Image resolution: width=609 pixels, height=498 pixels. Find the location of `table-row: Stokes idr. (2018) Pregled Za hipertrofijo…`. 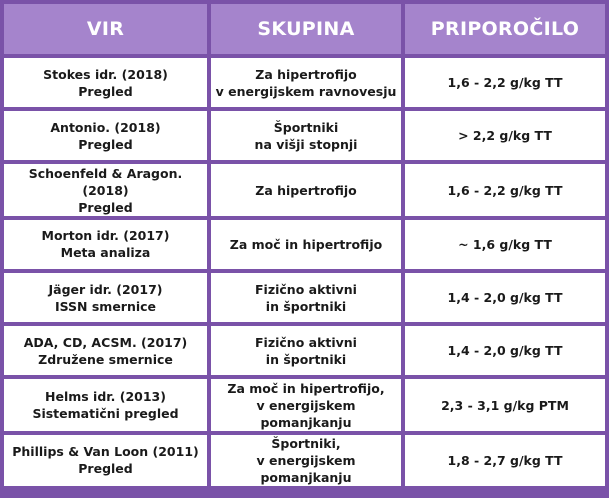

table-row: Stokes idr. (2018) Pregled Za hipertrofijo… is located at coordinates (304, 83).